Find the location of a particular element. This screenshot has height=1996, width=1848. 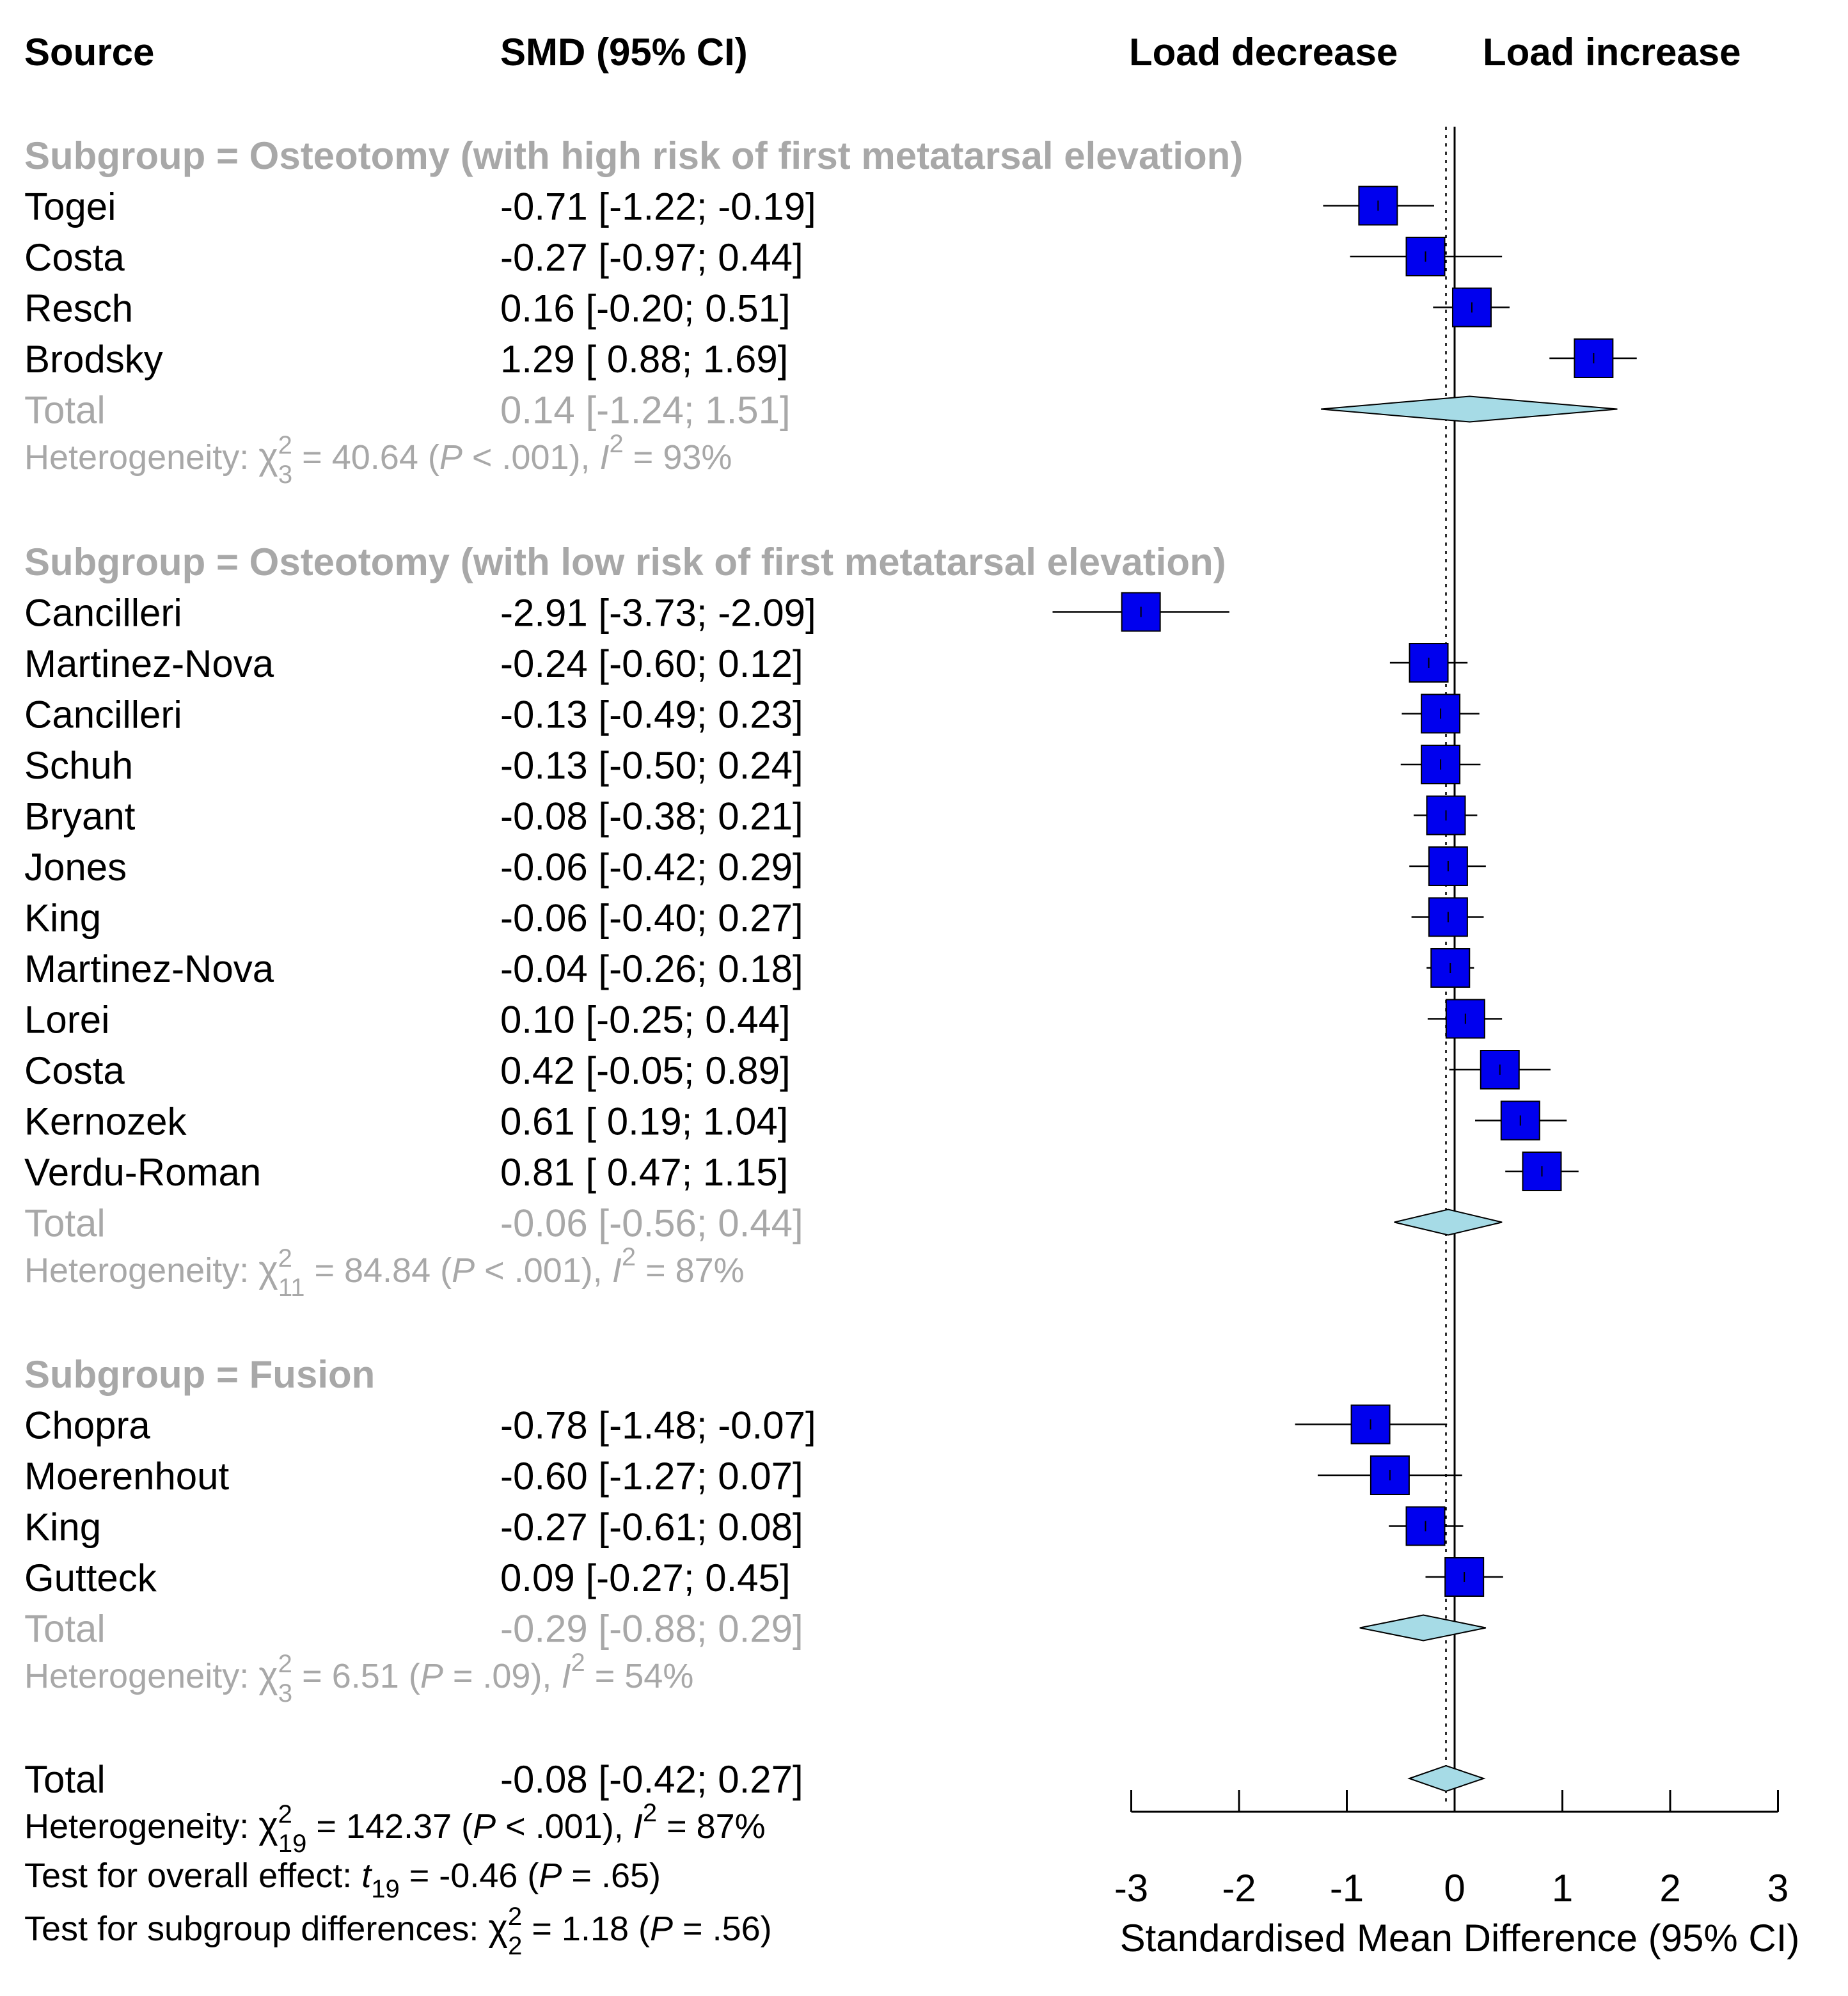

subgroup-total-ci: -0.29 [-0.88; 0.29] is located at coordinates (651, 1629).